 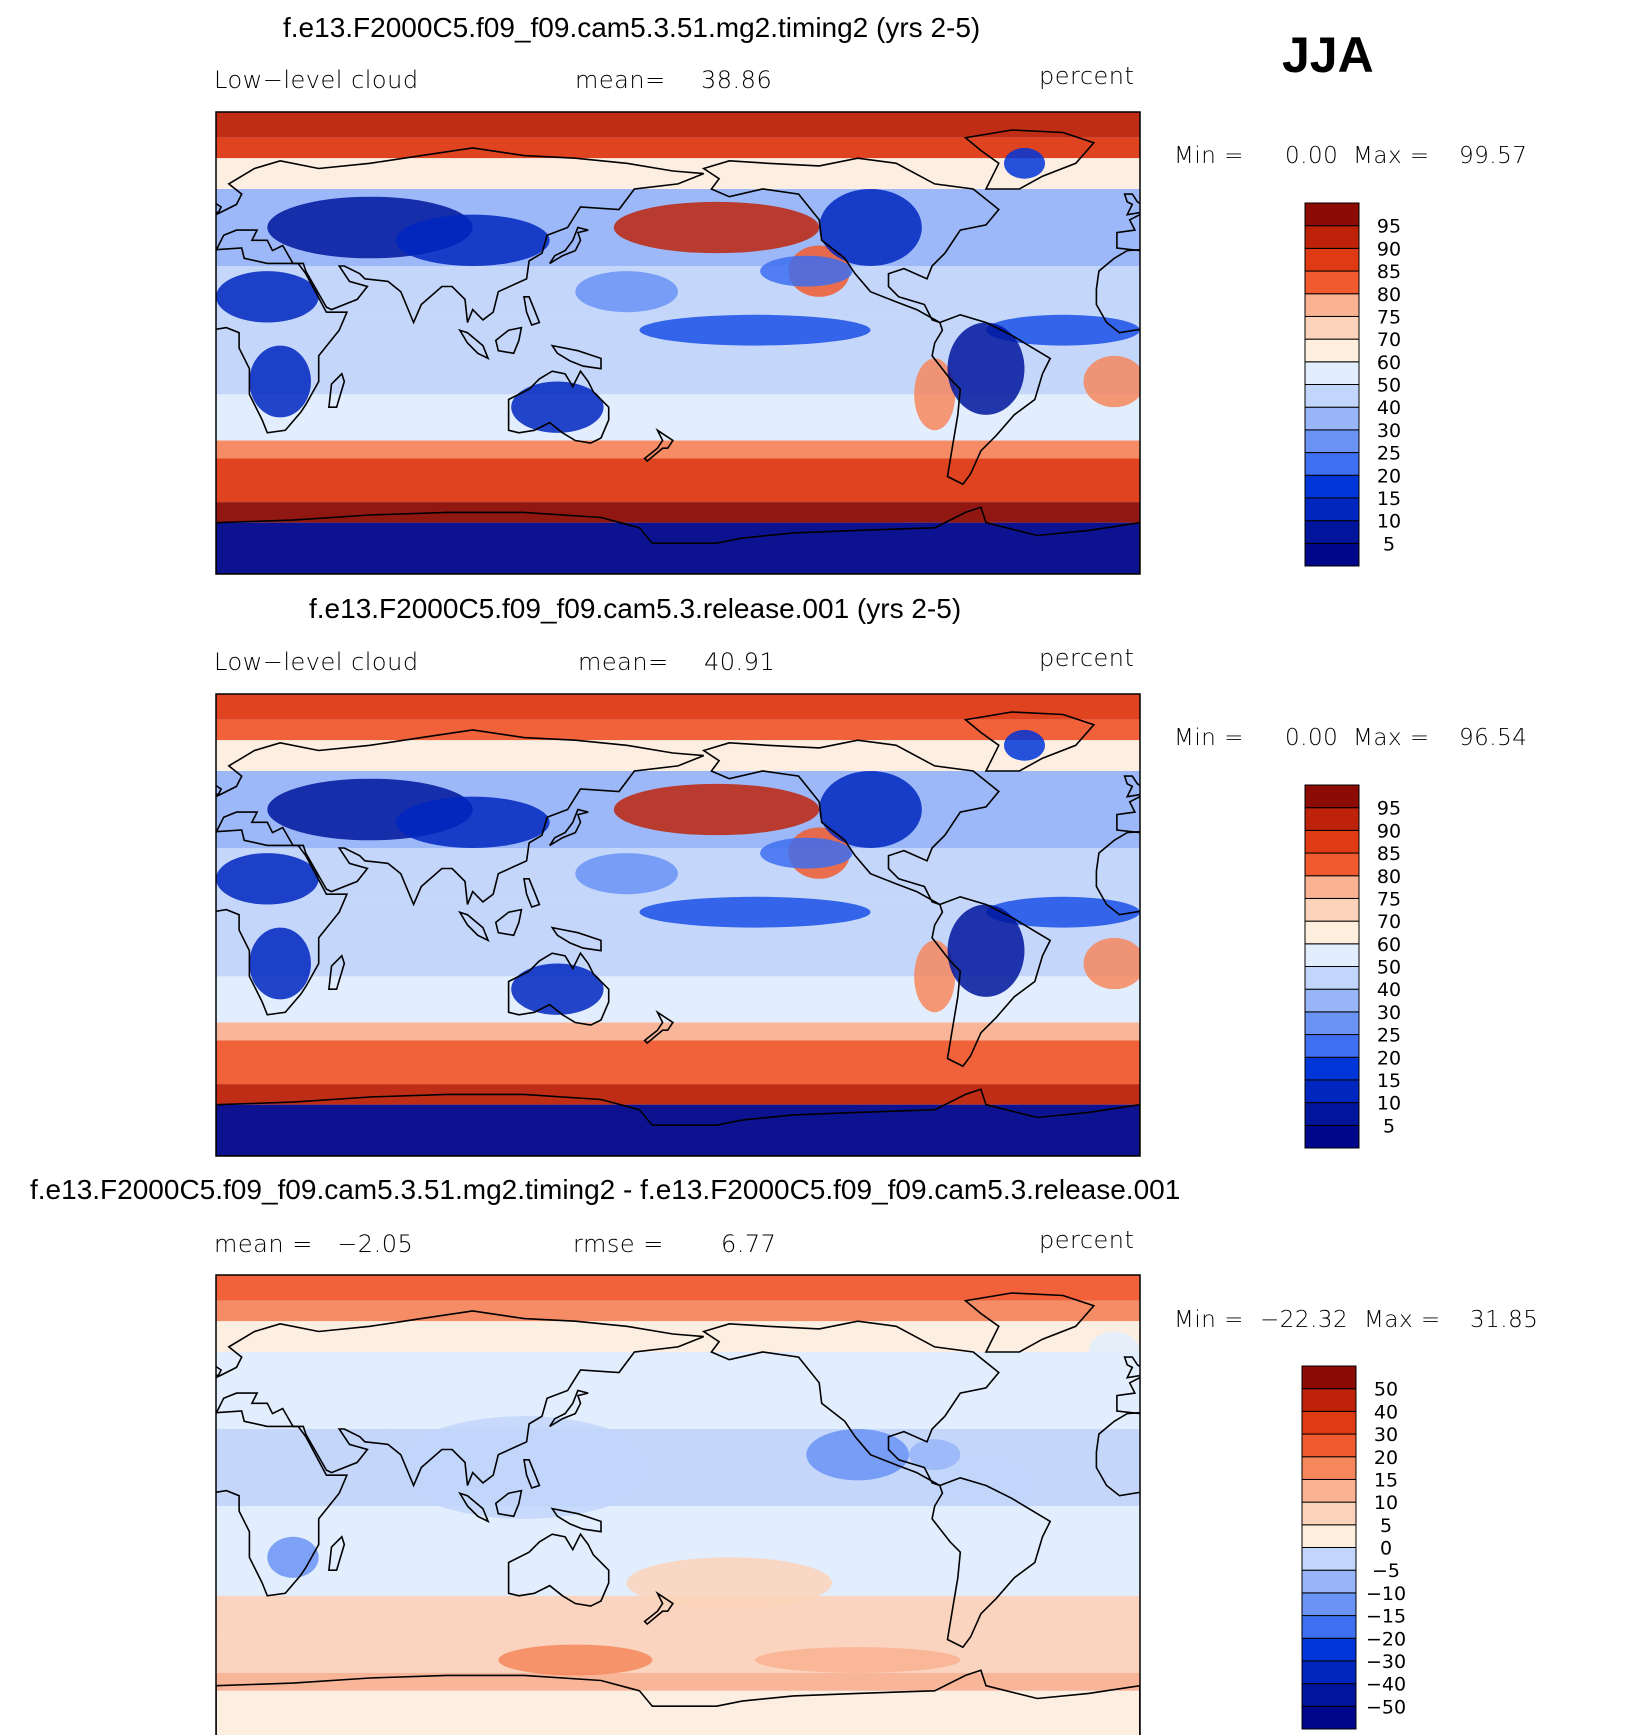 I want to click on panel-3-units: percent, so click(x=1087, y=1240).